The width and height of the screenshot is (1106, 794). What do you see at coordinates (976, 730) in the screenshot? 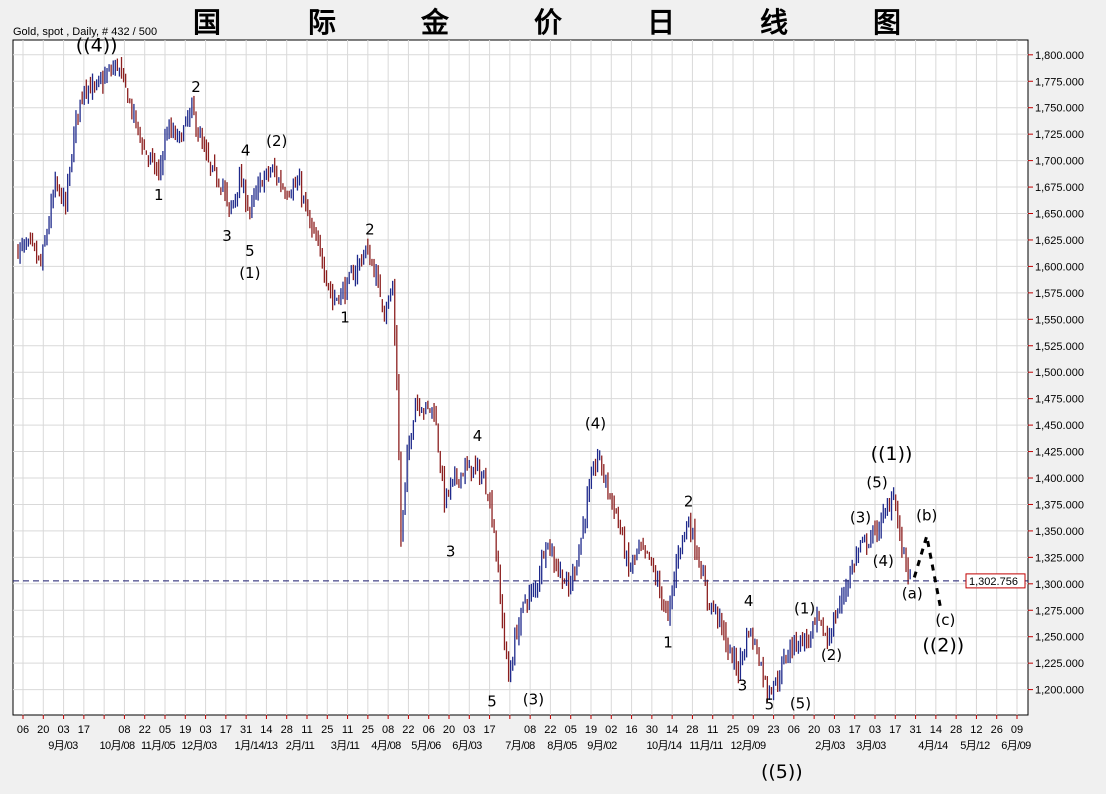
I see `x-tick-label: 12` at bounding box center [976, 730].